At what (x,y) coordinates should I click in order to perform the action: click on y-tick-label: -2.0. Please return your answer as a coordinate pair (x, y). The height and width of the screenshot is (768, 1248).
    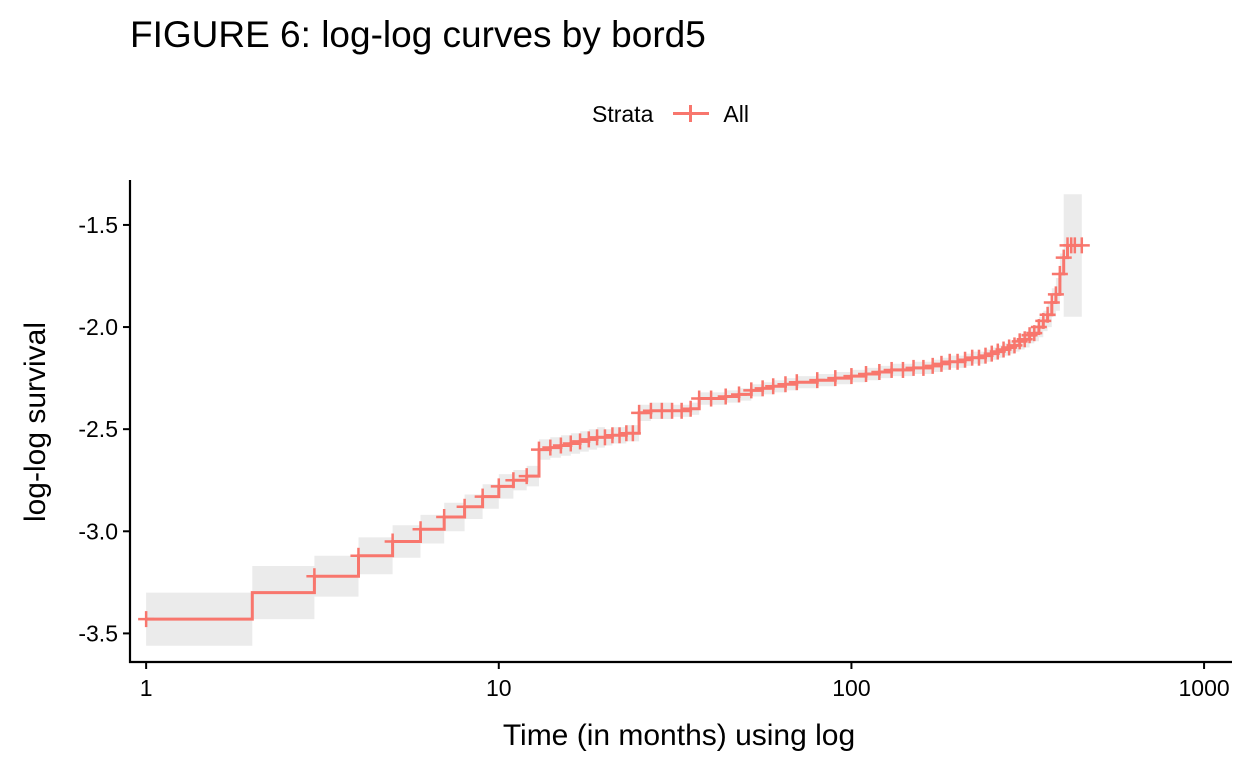
    Looking at the image, I should click on (98, 327).